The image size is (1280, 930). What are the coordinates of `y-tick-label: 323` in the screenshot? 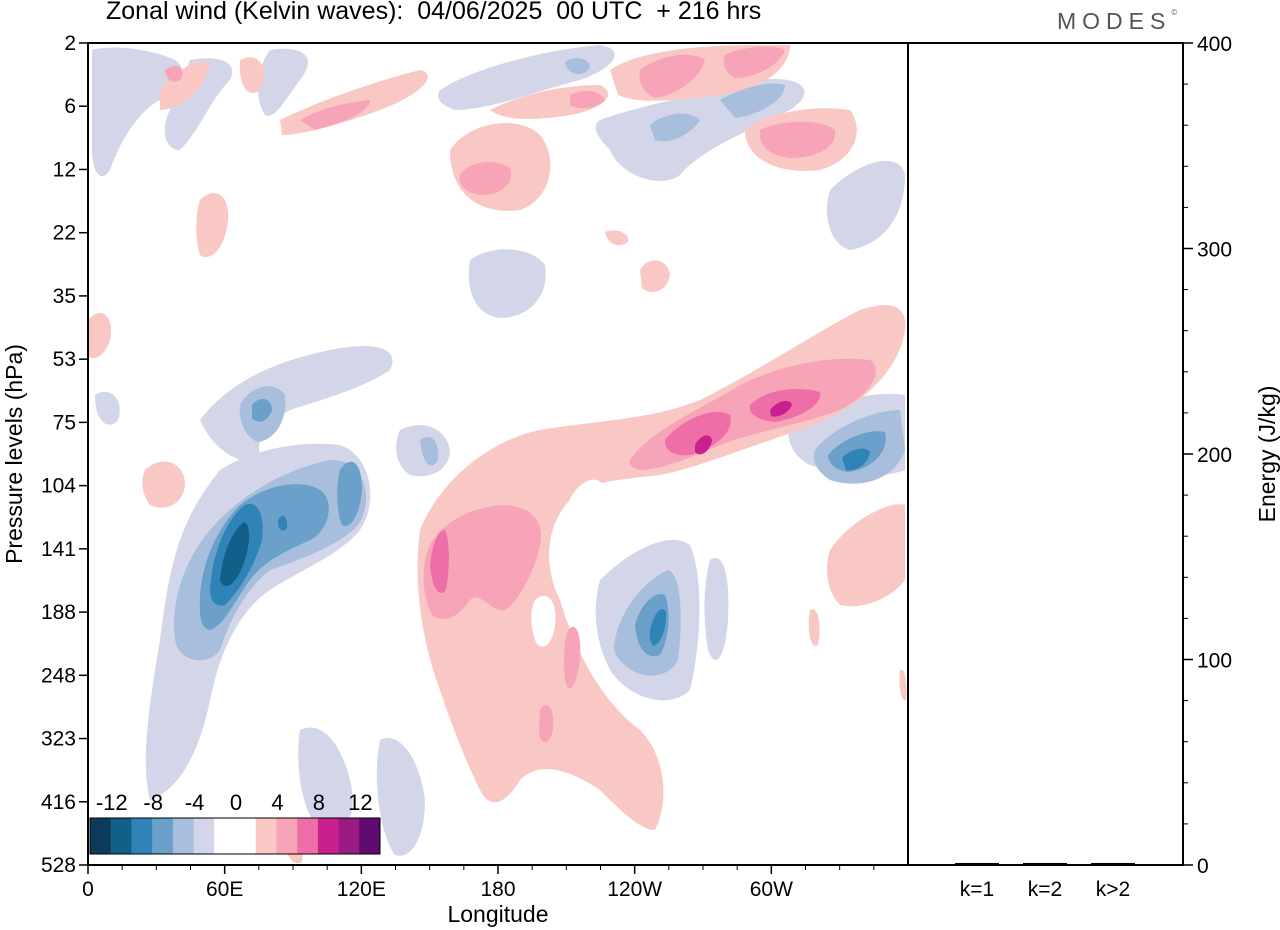 It's located at (58, 739).